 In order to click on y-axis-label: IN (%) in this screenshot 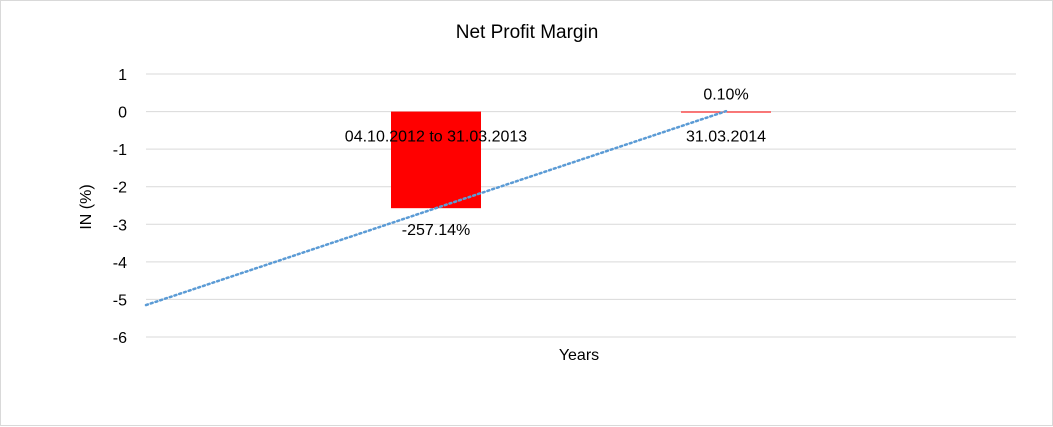, I will do `click(86, 206)`.